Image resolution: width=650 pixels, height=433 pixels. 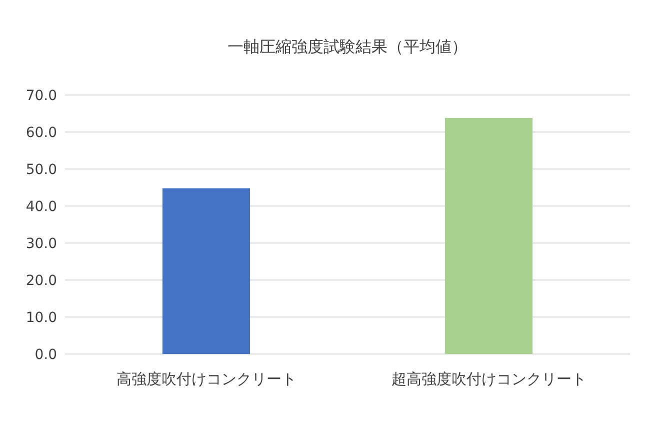 What do you see at coordinates (41, 244) in the screenshot?
I see `y-tick-label: 30.0` at bounding box center [41, 244].